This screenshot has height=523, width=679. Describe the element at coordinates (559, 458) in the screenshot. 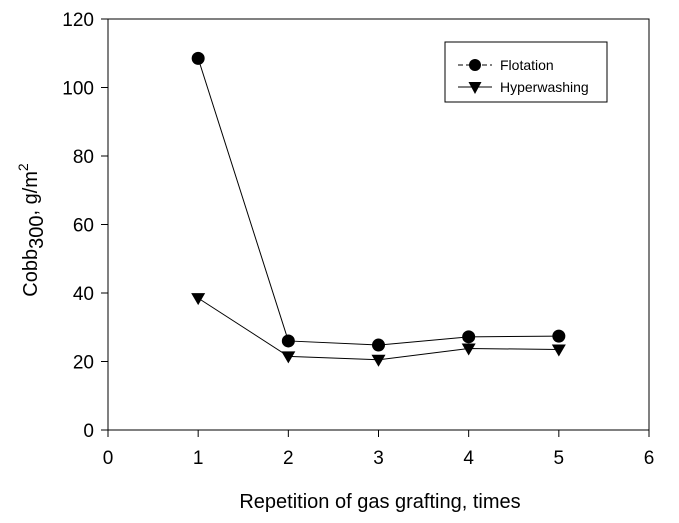

I see `x-tick-label: 5` at that location.